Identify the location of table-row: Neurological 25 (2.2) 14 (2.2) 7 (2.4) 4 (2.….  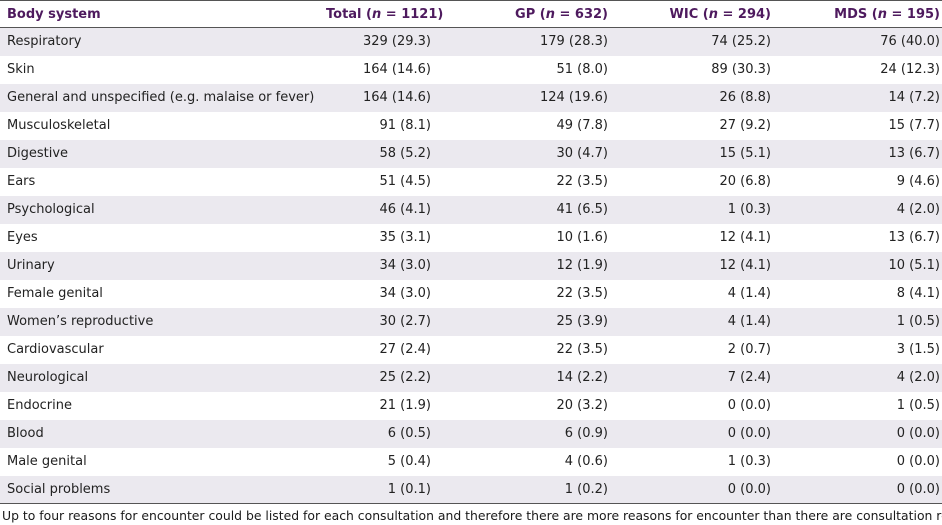
(471, 377).